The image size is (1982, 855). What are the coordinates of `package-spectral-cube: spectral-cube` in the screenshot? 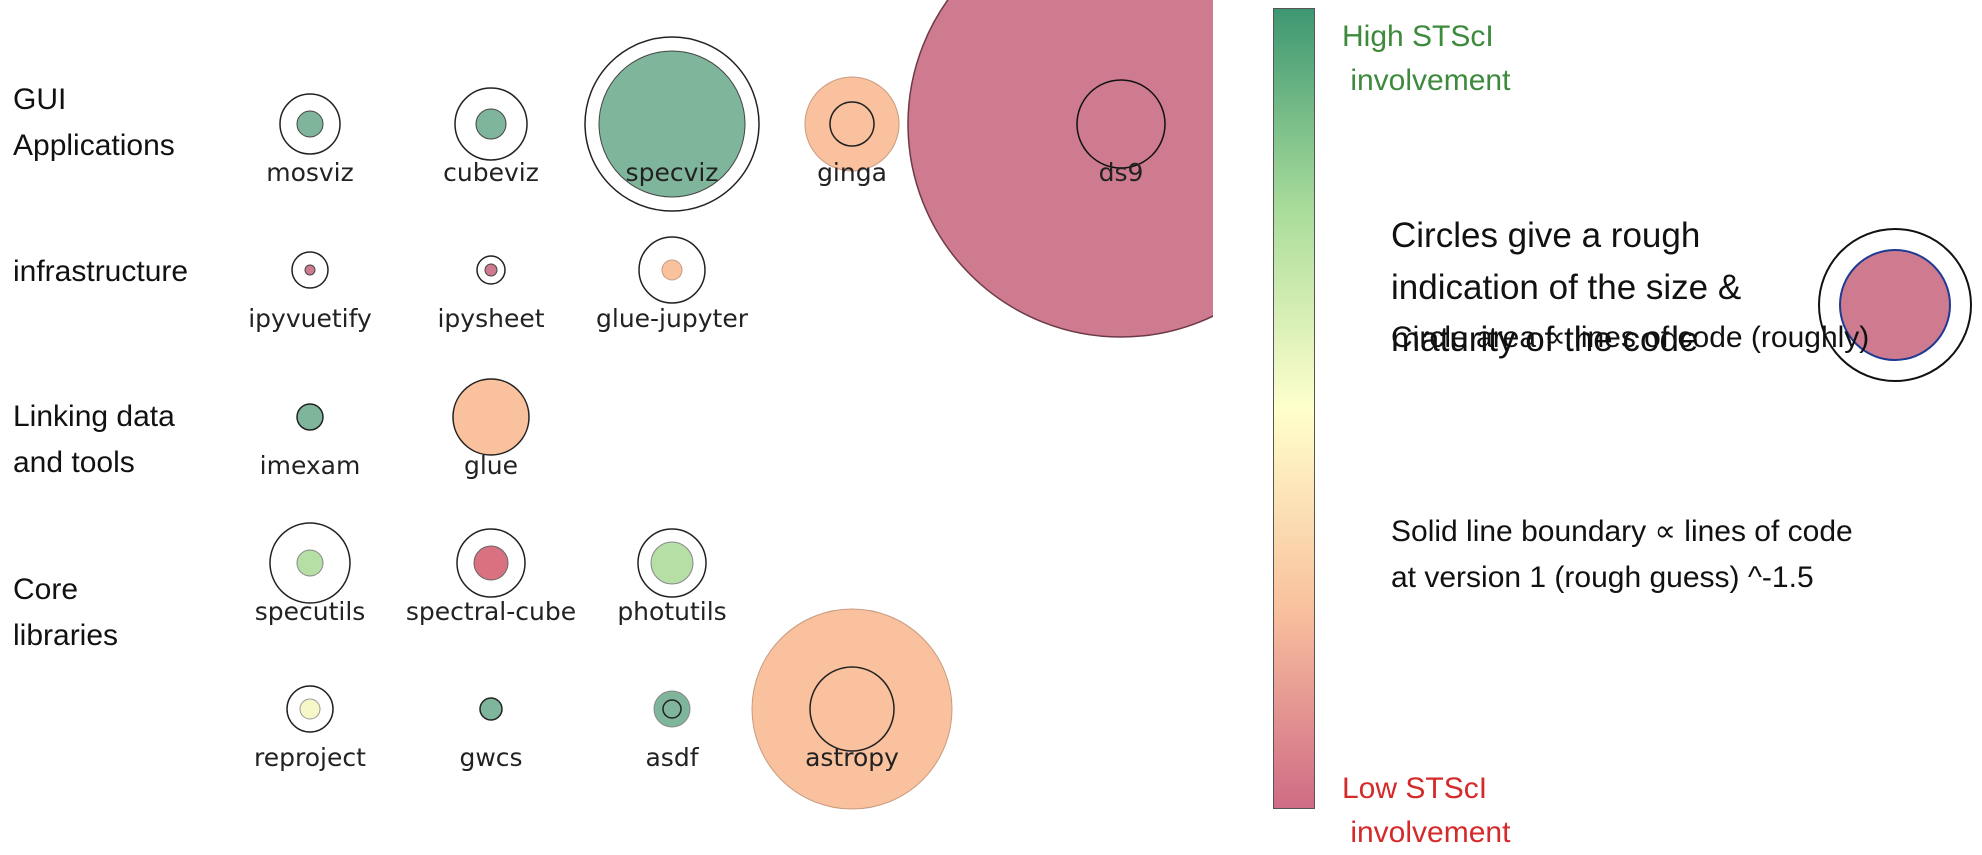 It's located at (491, 577).